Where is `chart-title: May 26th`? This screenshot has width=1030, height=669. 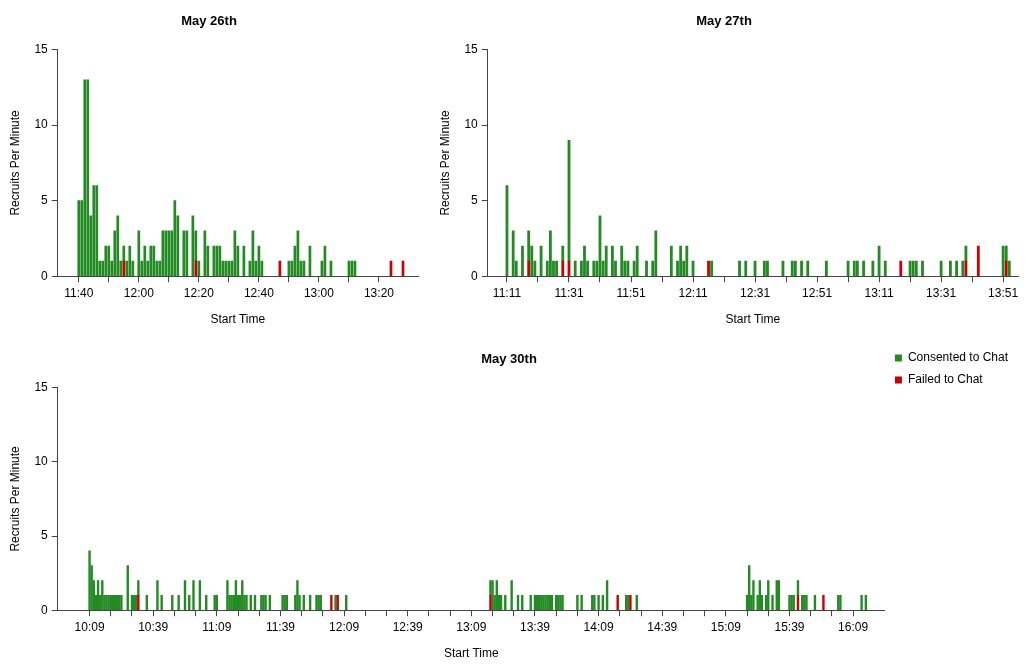 chart-title: May 26th is located at coordinates (209, 21).